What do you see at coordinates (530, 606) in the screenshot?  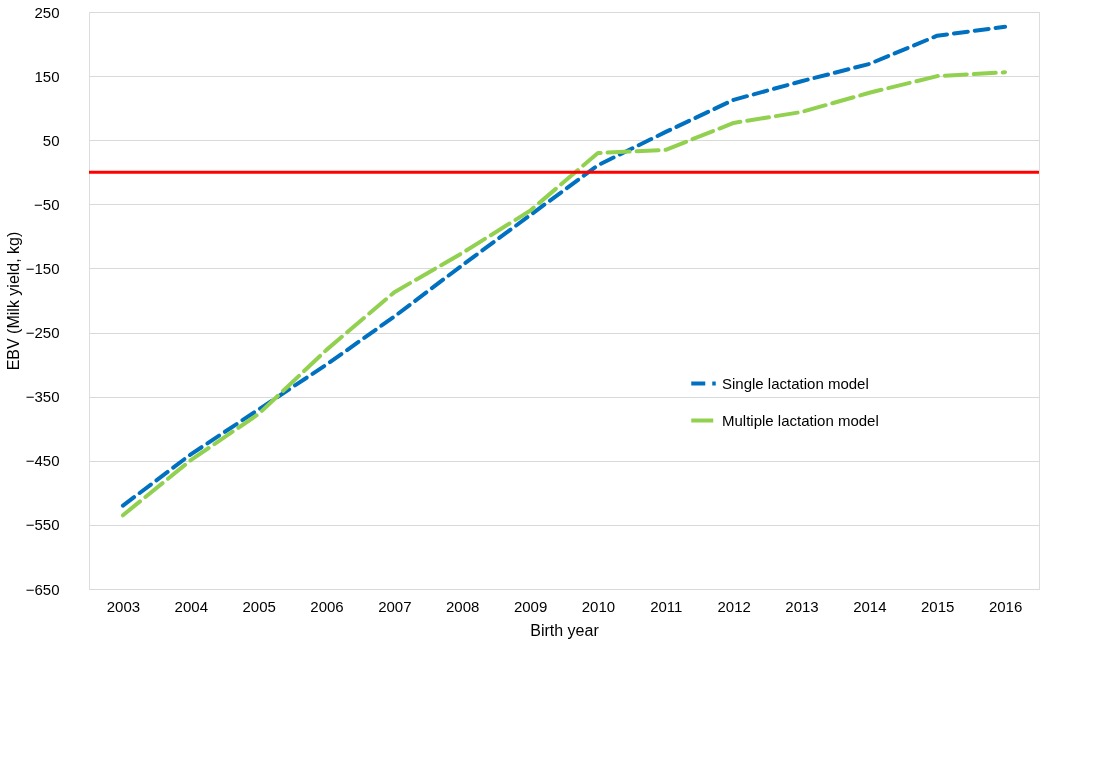 I see `x-tick-label: 2009` at bounding box center [530, 606].